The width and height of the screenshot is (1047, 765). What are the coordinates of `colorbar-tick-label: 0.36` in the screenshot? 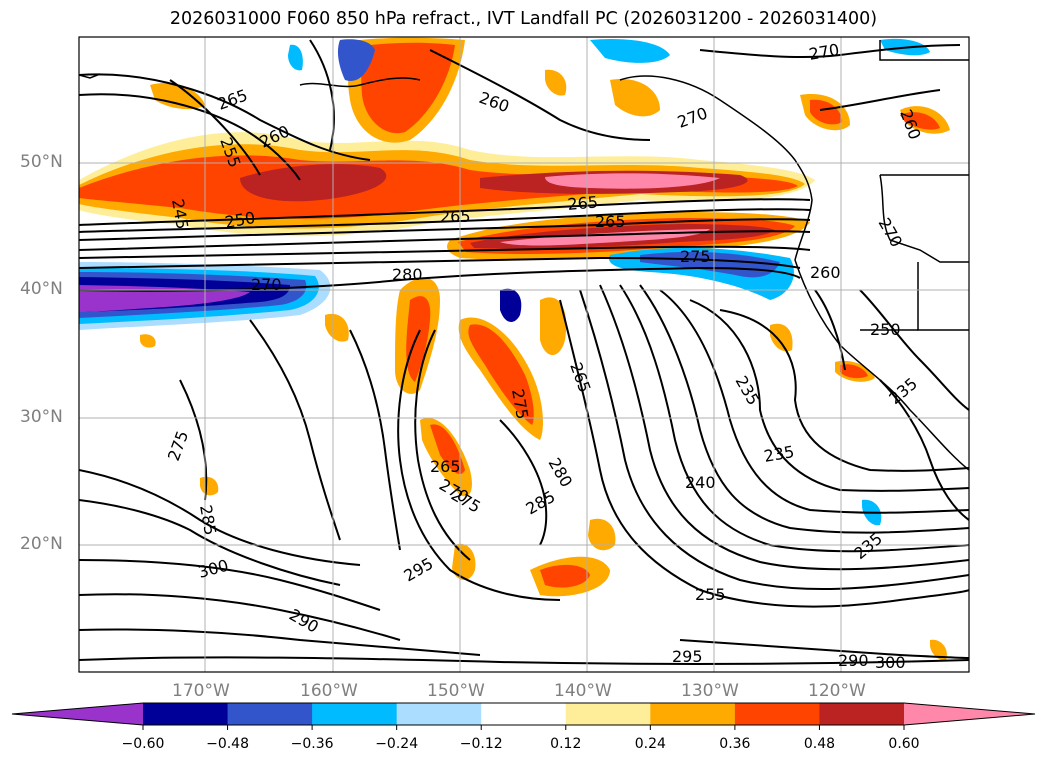 It's located at (735, 744).